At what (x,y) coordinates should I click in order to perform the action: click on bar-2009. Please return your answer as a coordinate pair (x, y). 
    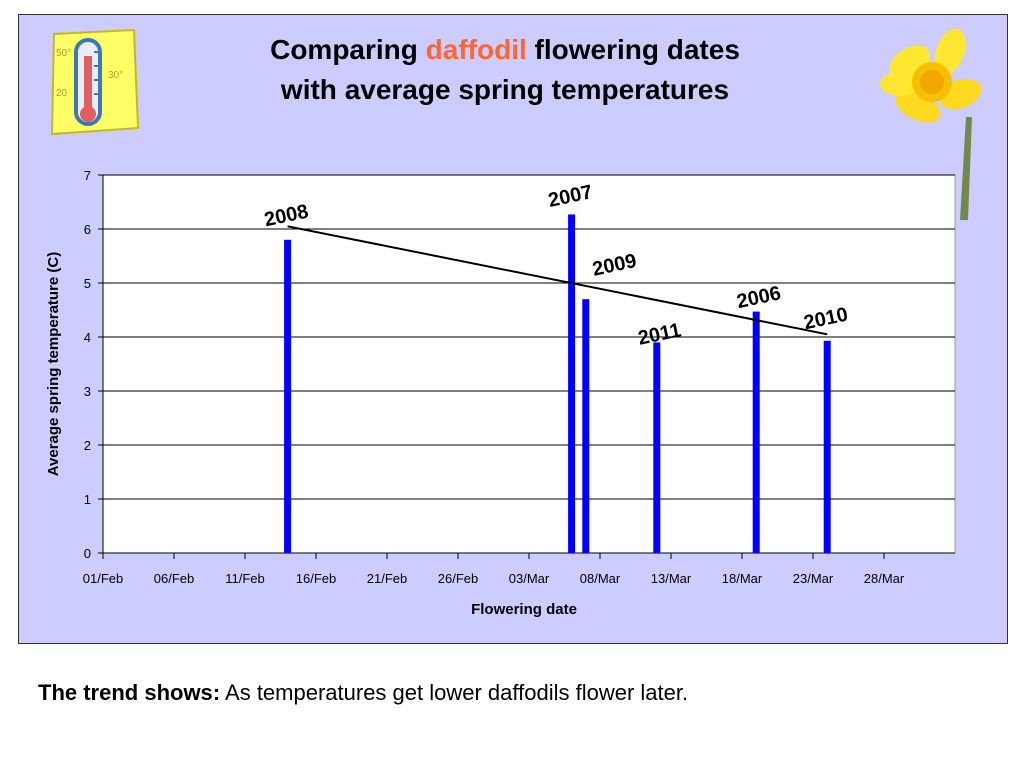
    Looking at the image, I should click on (586, 426).